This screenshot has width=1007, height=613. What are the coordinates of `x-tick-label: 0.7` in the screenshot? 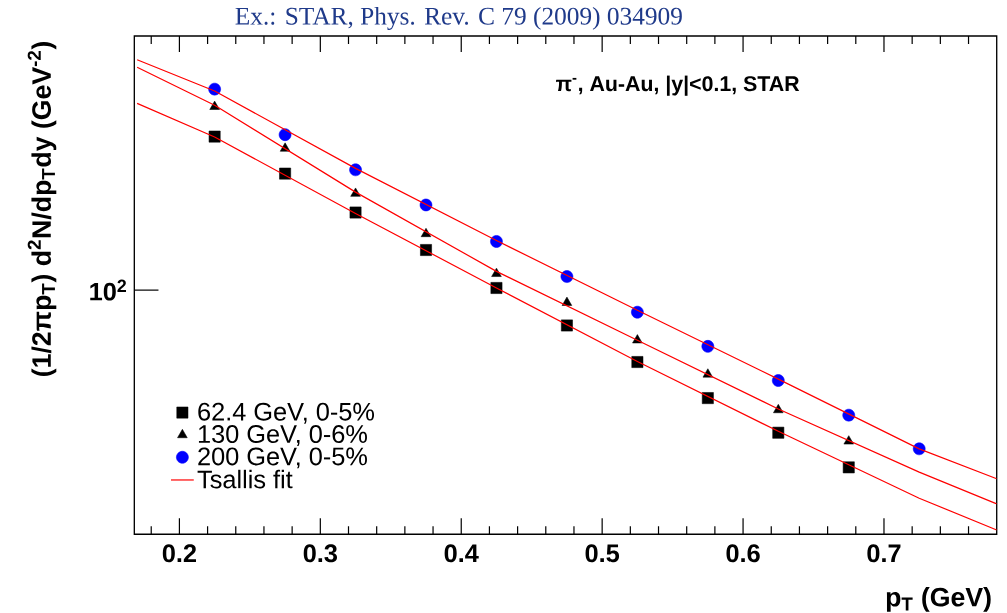 It's located at (884, 553).